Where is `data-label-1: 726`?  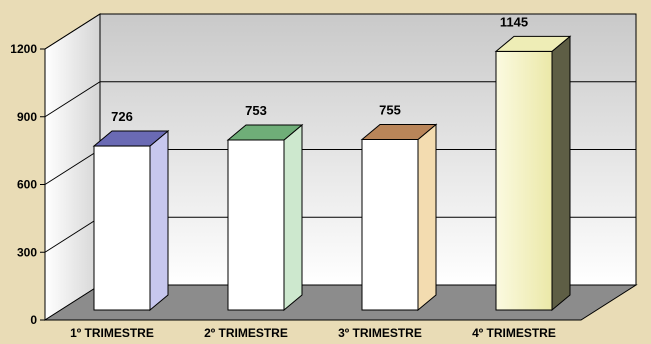
data-label-1: 726 is located at coordinates (122, 116).